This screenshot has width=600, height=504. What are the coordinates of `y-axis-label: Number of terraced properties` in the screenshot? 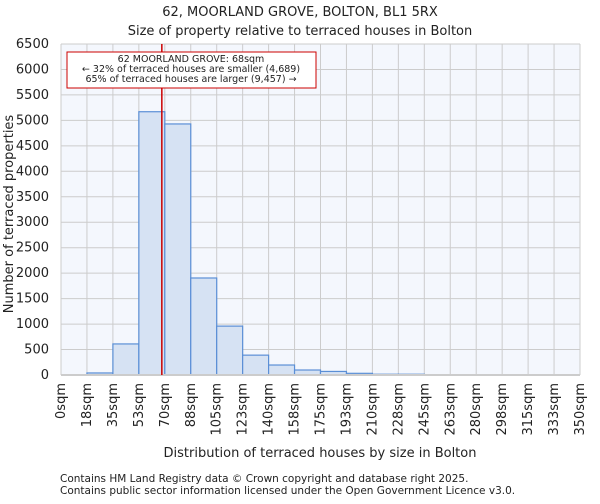 It's located at (9, 214).